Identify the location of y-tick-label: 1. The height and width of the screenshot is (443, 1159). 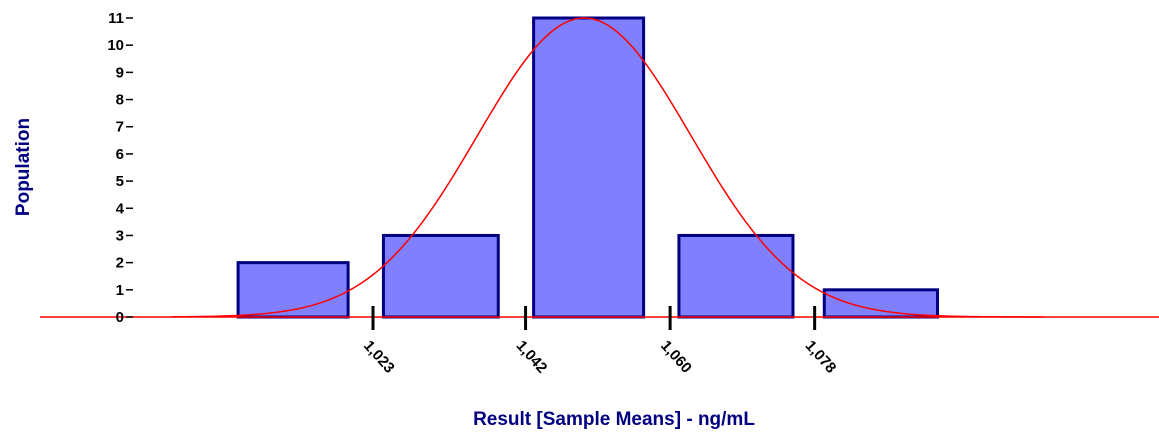
(120, 290).